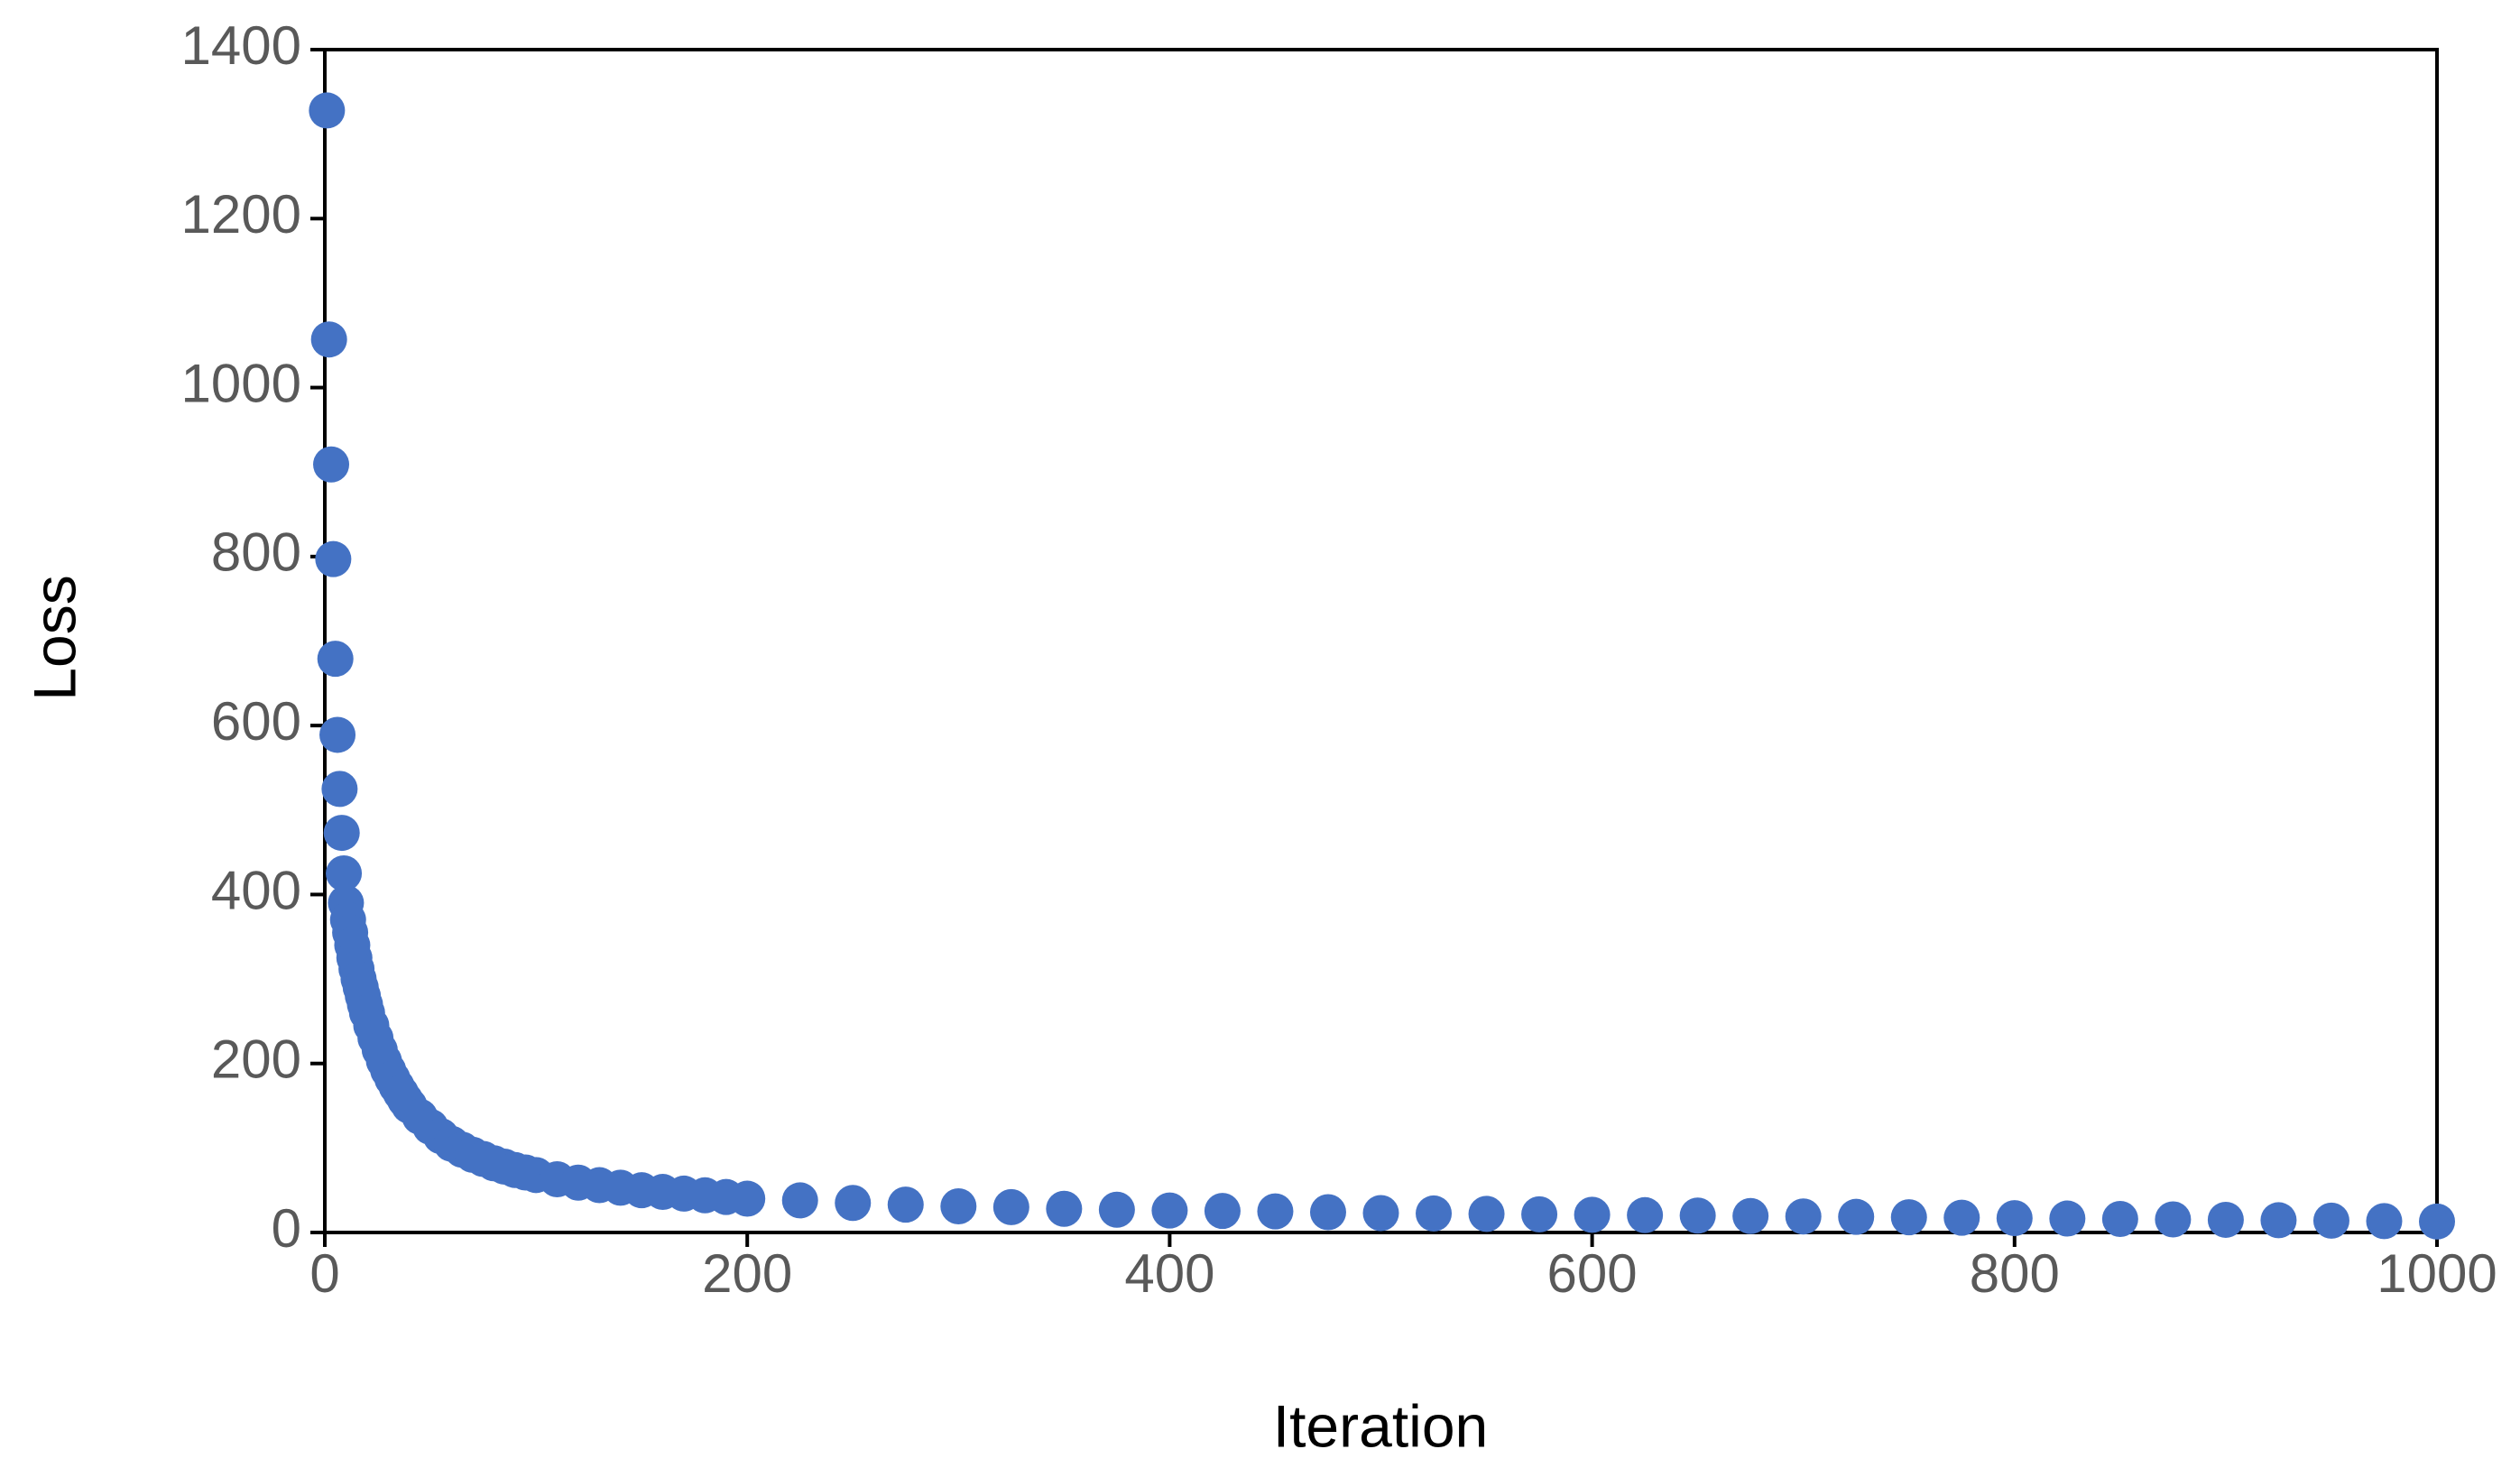  What do you see at coordinates (241, 215) in the screenshot?
I see `y-tick-label: 1200` at bounding box center [241, 215].